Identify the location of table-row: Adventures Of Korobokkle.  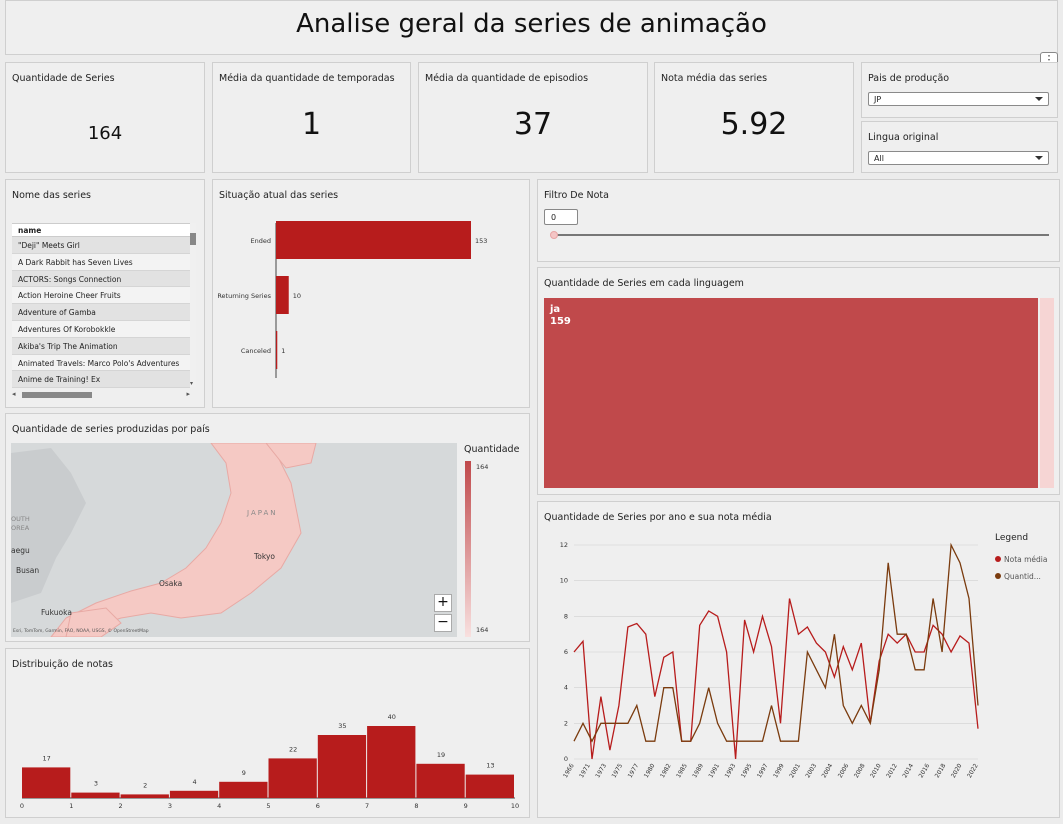
(101, 329).